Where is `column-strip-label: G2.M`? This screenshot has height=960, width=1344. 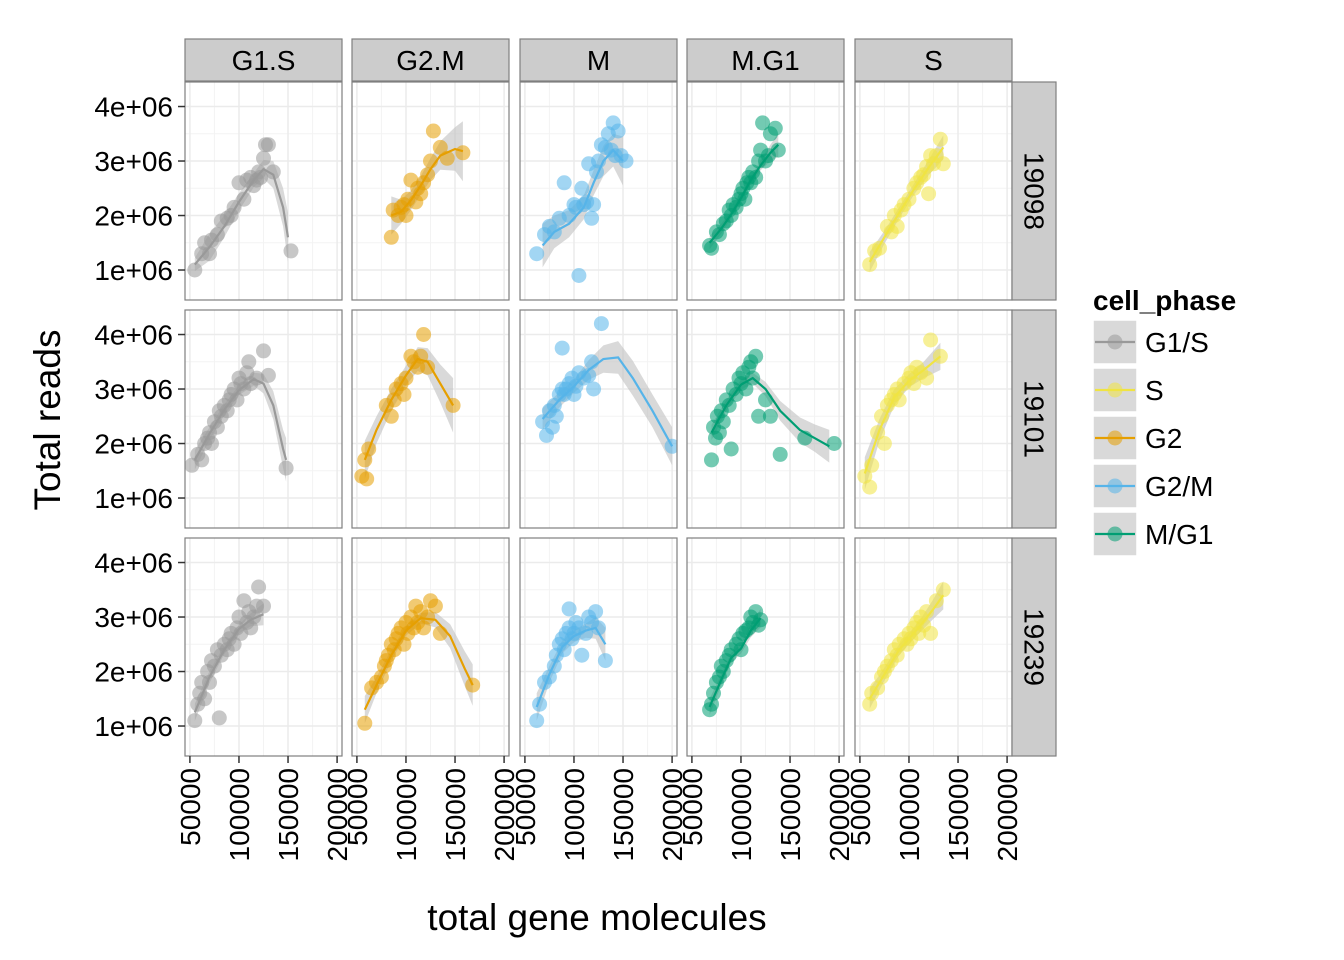
column-strip-label: G2.M is located at coordinates (430, 60).